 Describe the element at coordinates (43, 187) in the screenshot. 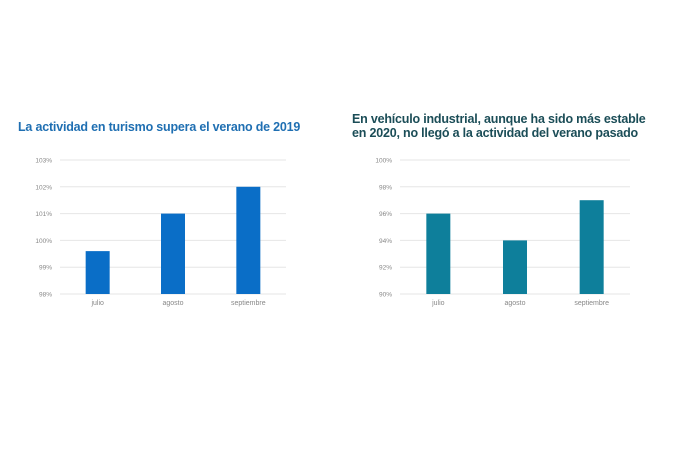

I see `y-tick-label: 102%` at that location.